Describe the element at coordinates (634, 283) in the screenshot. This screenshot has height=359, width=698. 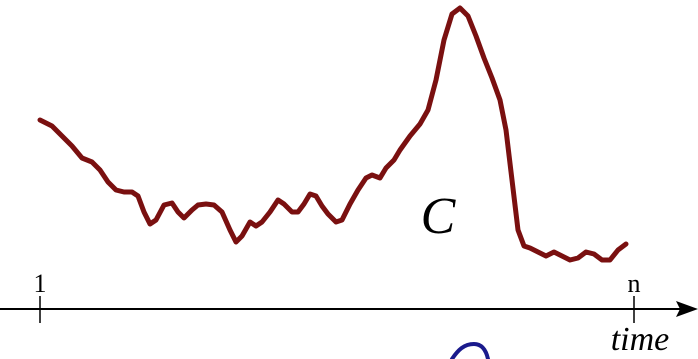
I see `end-label: n` at that location.